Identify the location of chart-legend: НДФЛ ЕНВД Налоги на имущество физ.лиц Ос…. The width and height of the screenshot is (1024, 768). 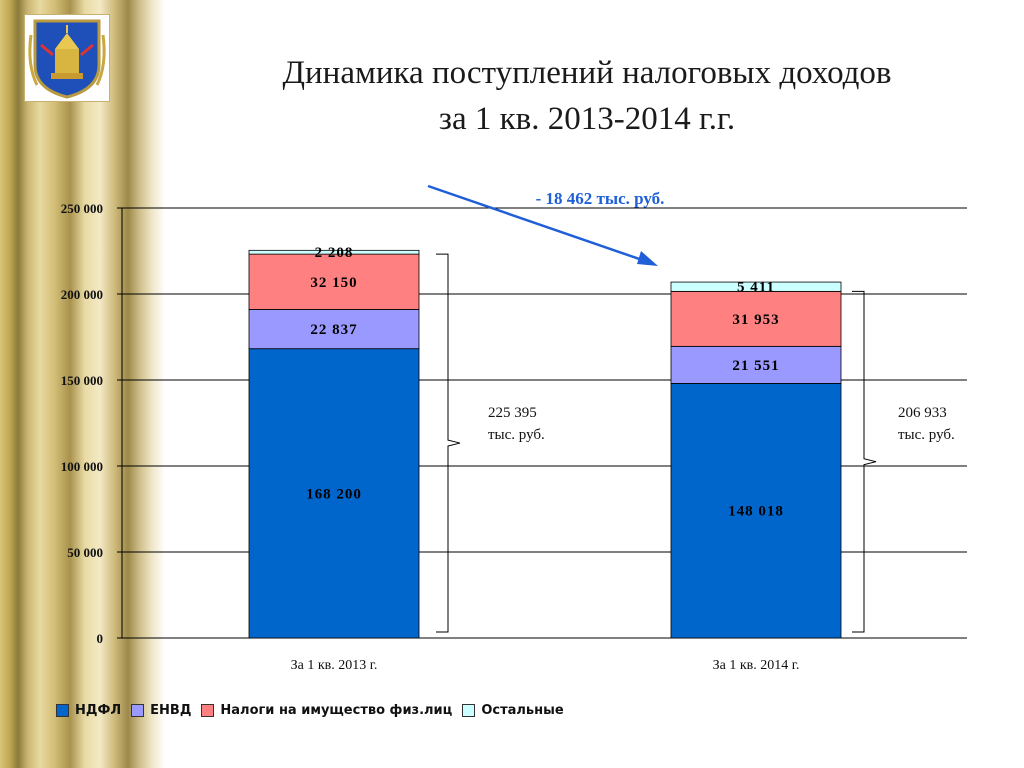
(315, 710).